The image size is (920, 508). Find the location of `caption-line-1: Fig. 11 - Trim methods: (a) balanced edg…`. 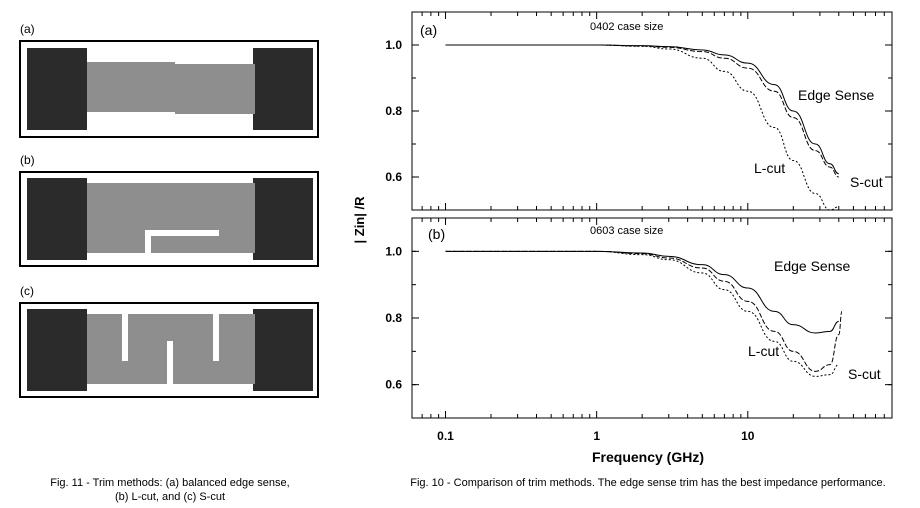

caption-line-1: Fig. 11 - Trim methods: (a) balanced edg… is located at coordinates (170, 483).